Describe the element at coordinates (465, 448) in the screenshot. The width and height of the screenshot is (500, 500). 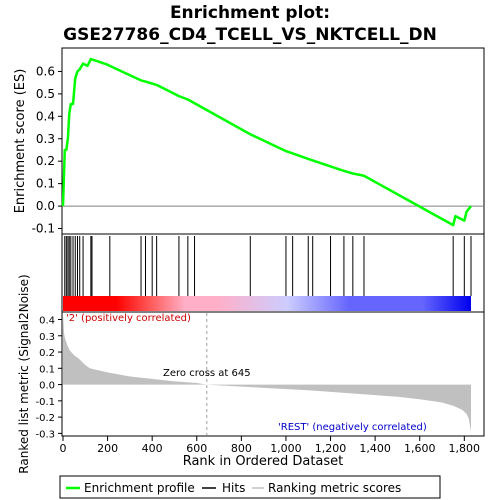
I see `x-tick-label: 1,800` at that location.